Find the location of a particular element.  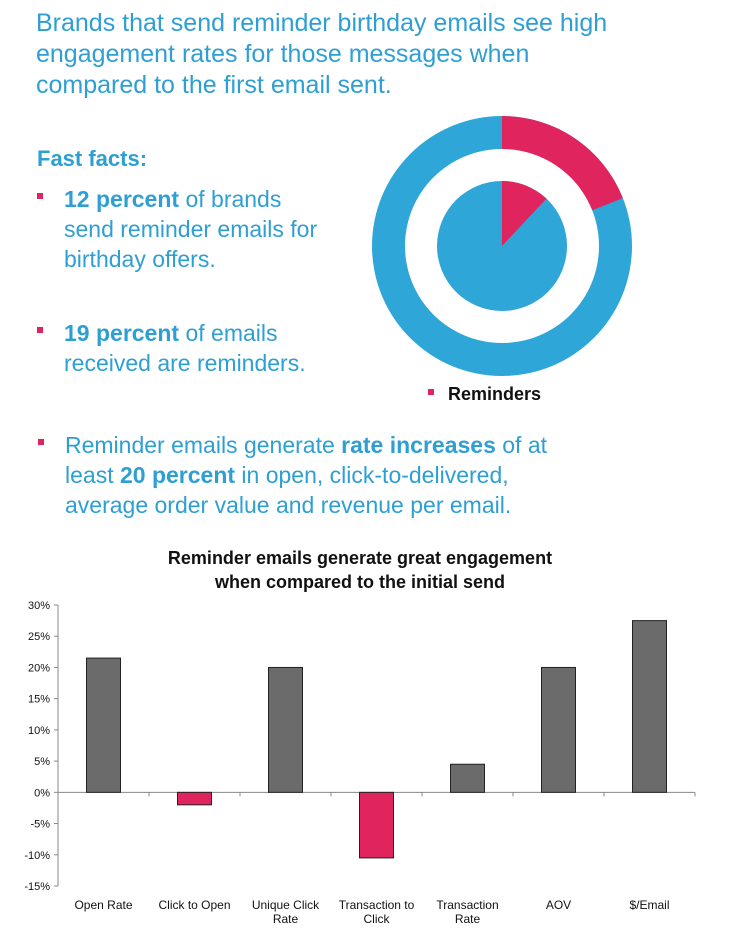

y-tick-label: -10% is located at coordinates (37, 856).